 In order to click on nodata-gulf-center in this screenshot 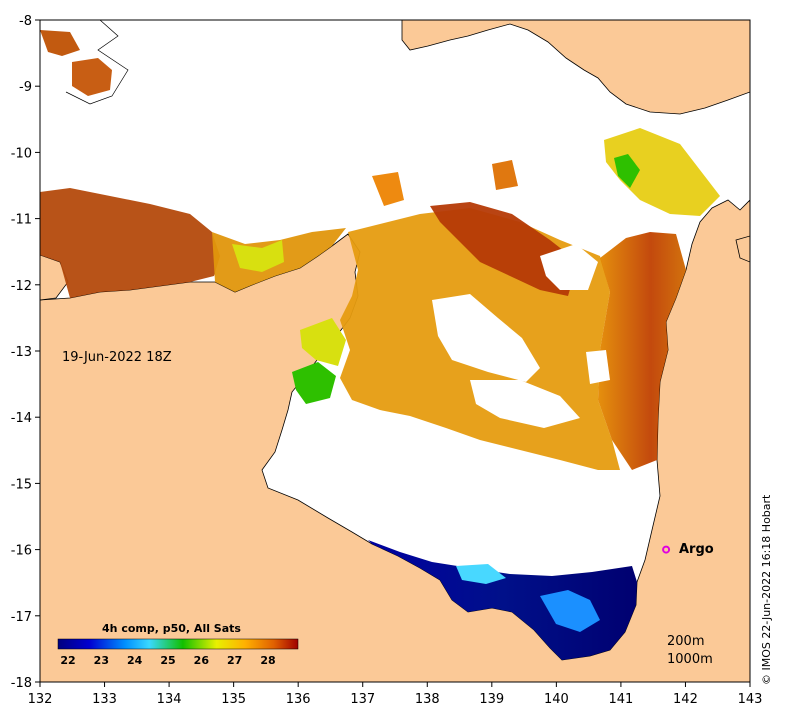, I will do `click(486, 338)`.